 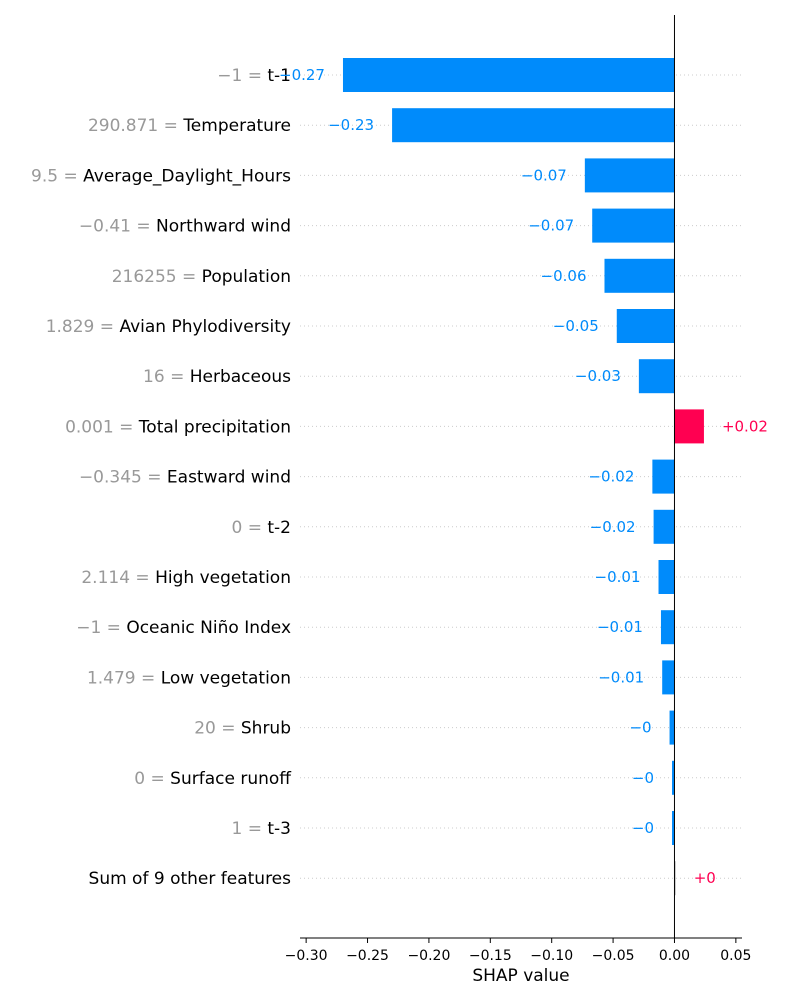 What do you see at coordinates (735, 956) in the screenshot?
I see `x-tick-label: 0.05` at bounding box center [735, 956].